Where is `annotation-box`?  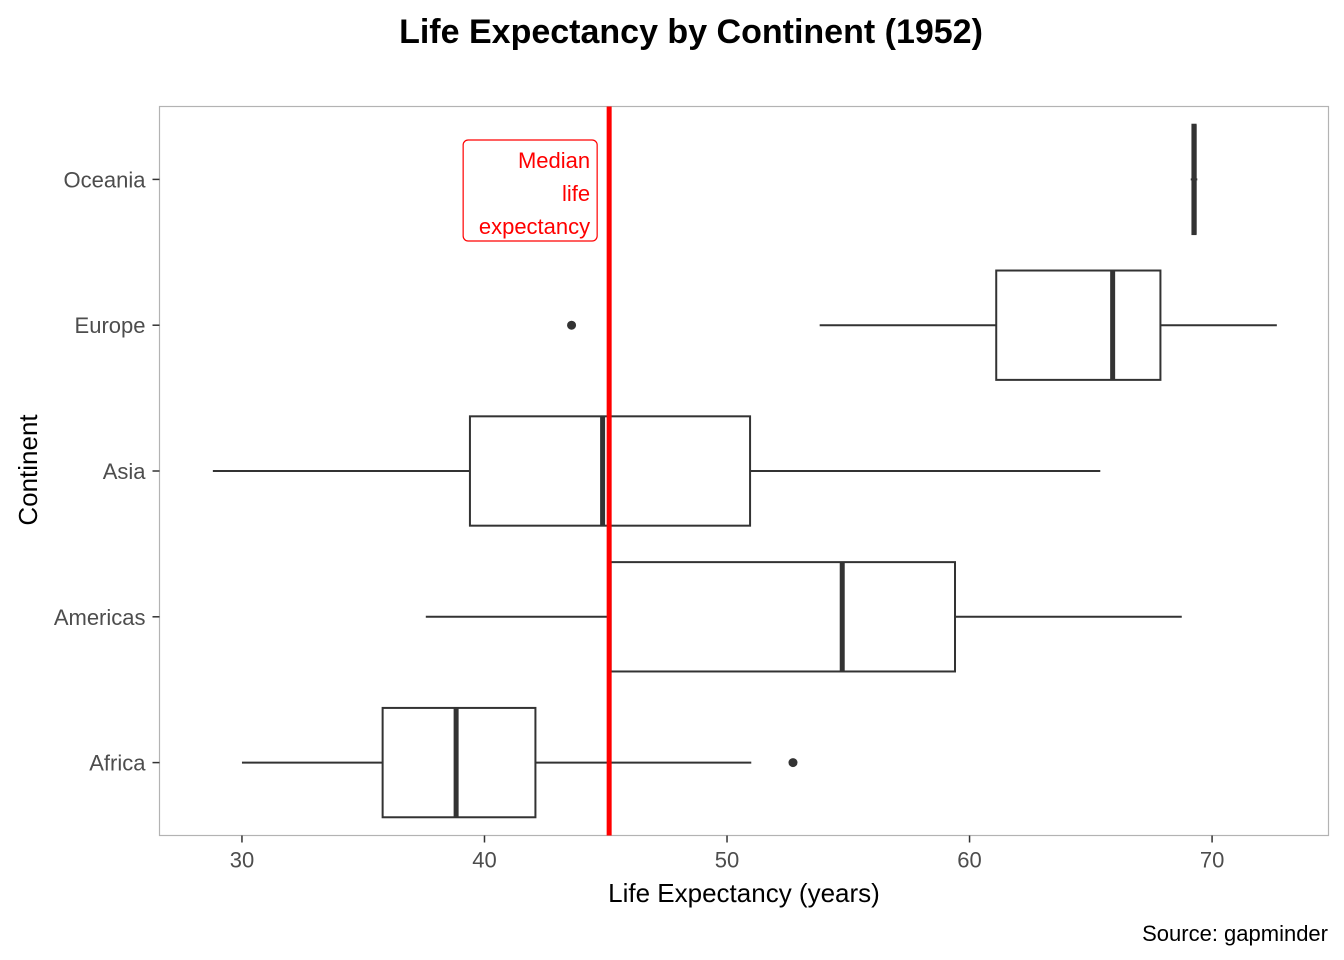
annotation-box is located at coordinates (530, 190).